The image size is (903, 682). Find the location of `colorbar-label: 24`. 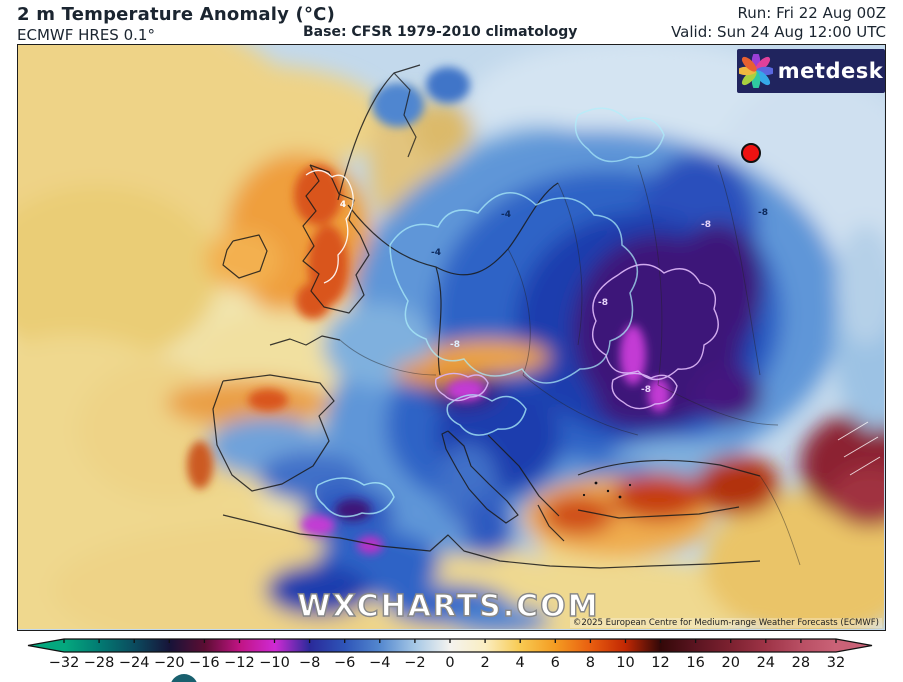

colorbar-label: 24 is located at coordinates (766, 663).